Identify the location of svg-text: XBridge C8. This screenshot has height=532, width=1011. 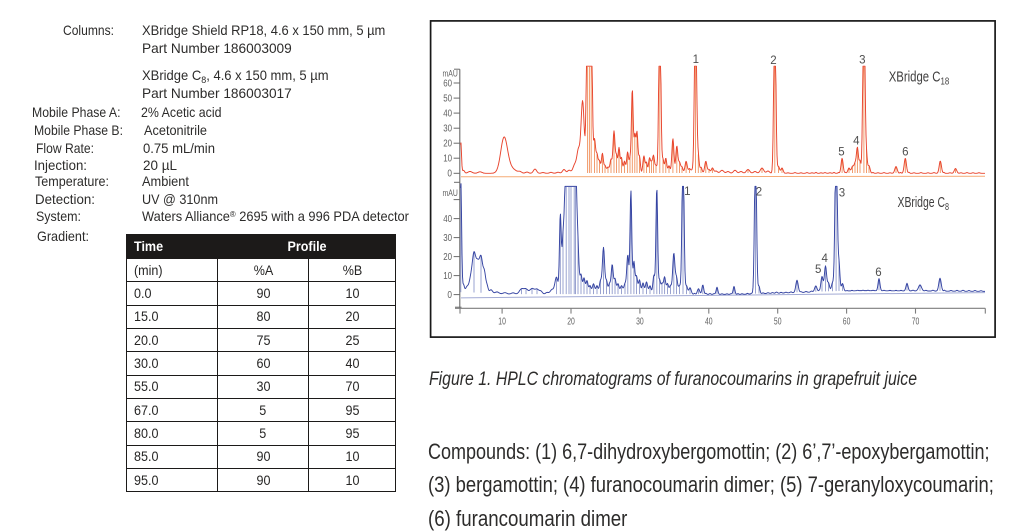
(924, 204).